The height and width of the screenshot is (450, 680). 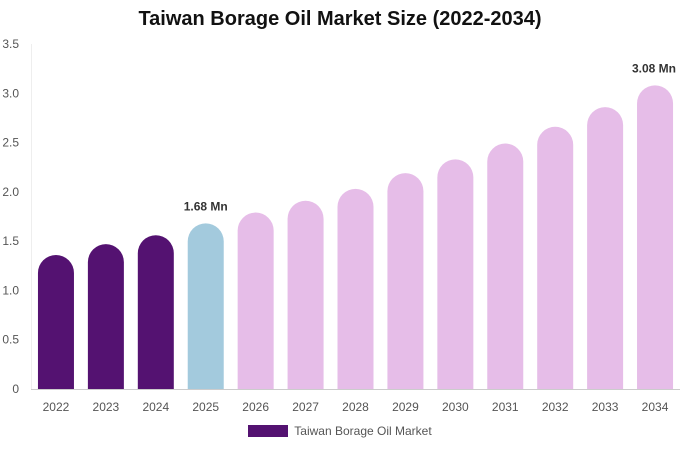 What do you see at coordinates (155, 407) in the screenshot?
I see `x-tick-label: 2024` at bounding box center [155, 407].